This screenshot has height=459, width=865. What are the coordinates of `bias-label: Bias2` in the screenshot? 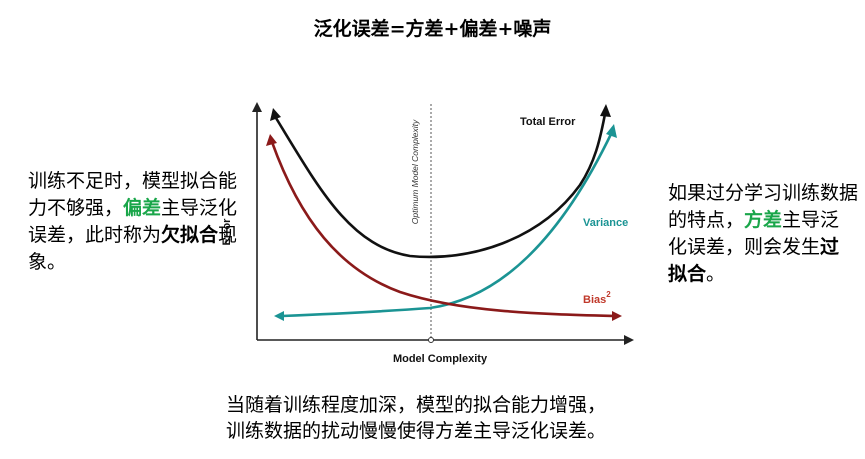 It's located at (597, 298).